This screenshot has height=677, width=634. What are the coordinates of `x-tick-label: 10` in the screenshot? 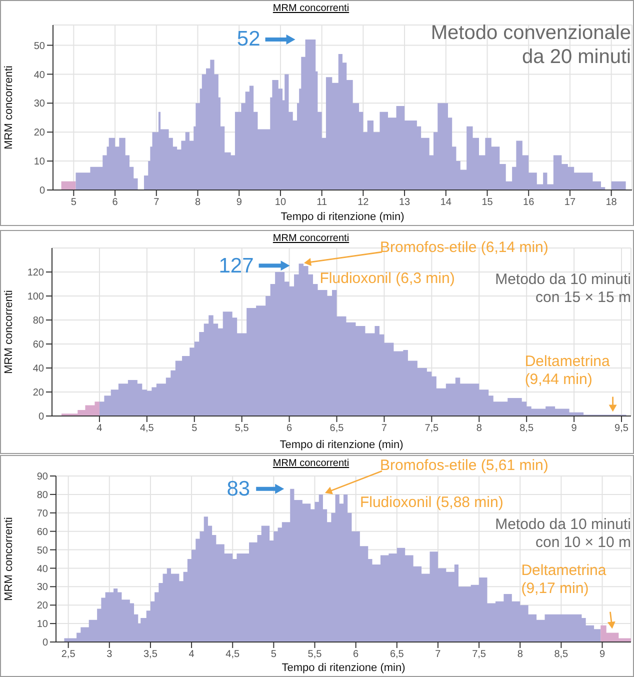 It's located at (280, 202).